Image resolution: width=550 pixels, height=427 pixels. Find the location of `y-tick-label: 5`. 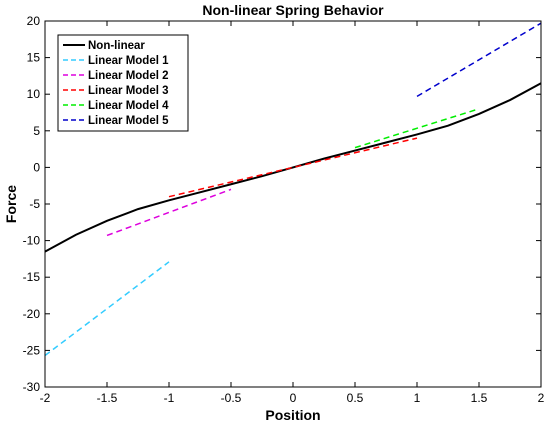

y-tick-label: 5 is located at coordinates (36, 131).